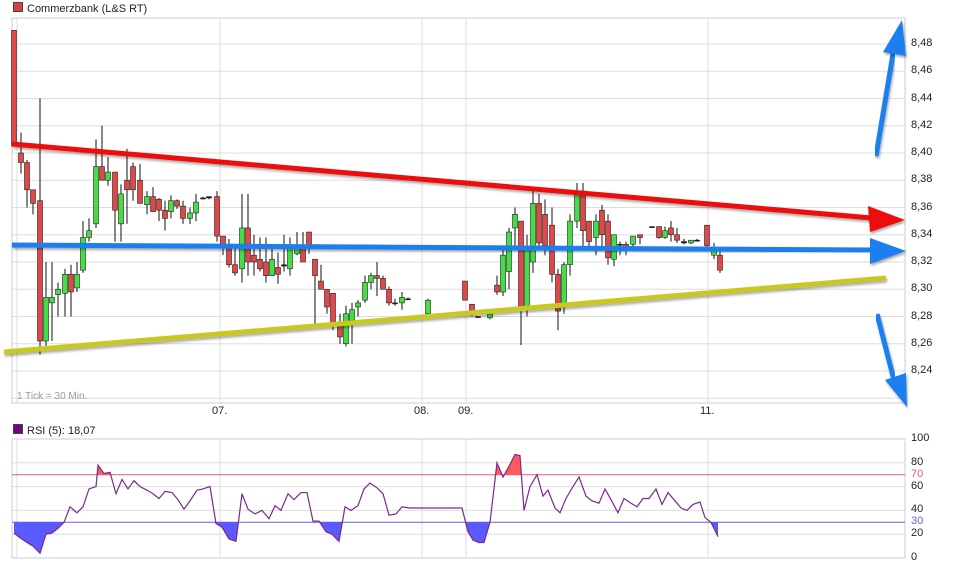 This screenshot has width=953, height=570. What do you see at coordinates (922, 342) in the screenshot?
I see `price-tick: 8,26` at bounding box center [922, 342].